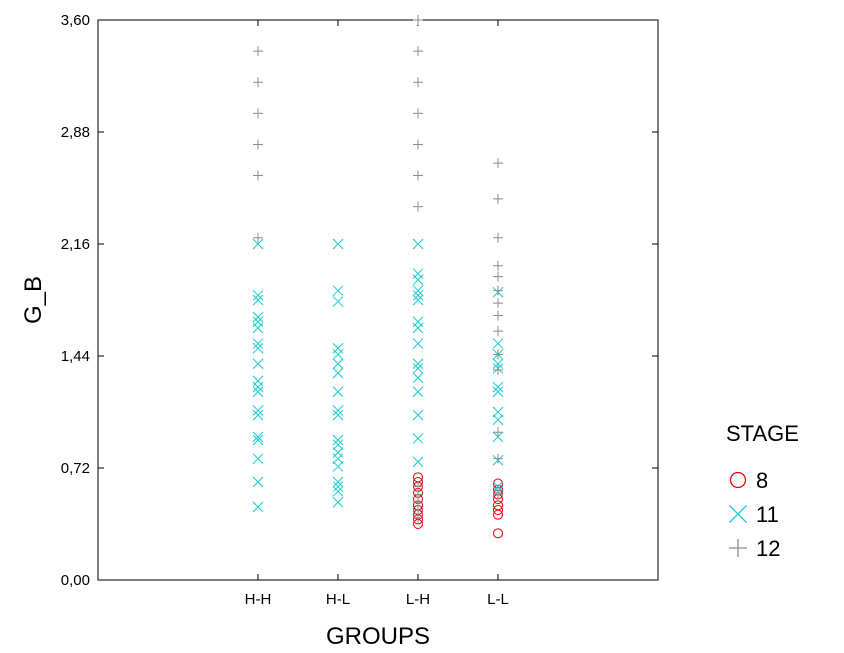  What do you see at coordinates (258, 599) in the screenshot?
I see `x-tick-label: H-H` at bounding box center [258, 599].